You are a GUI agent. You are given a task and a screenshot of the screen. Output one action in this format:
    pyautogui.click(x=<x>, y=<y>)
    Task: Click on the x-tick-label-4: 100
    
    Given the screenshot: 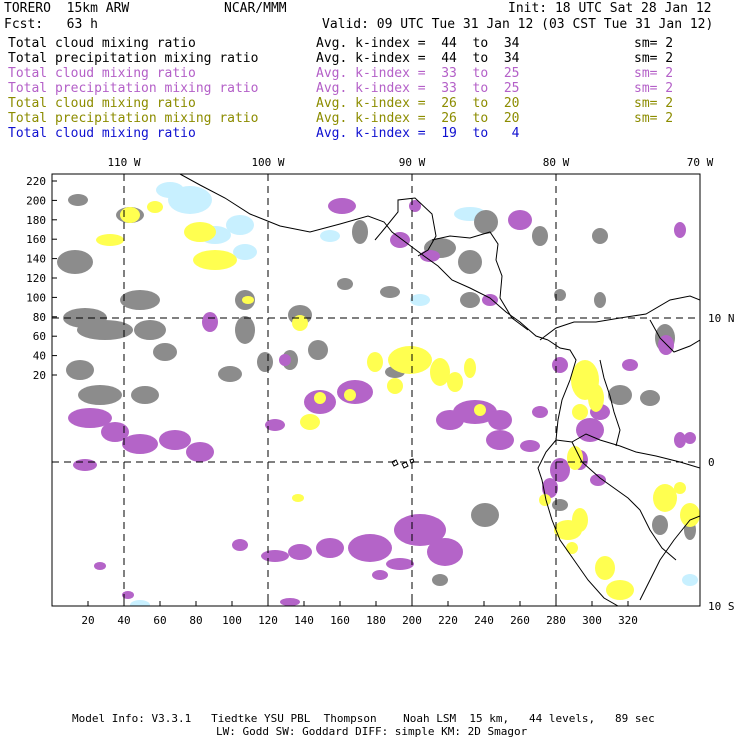 What is the action you would take?
    pyautogui.click(x=232, y=620)
    